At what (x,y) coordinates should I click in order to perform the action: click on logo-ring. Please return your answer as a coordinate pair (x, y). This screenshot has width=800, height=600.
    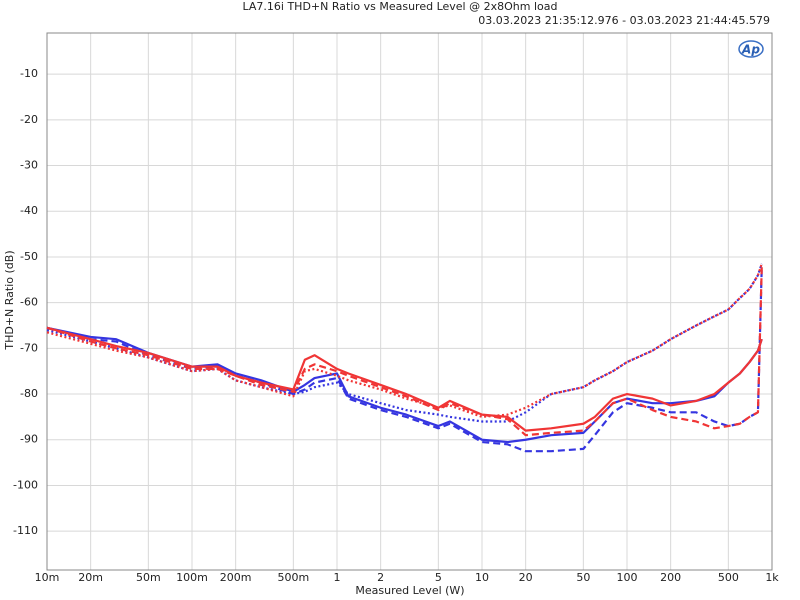
    Looking at the image, I should click on (751, 49).